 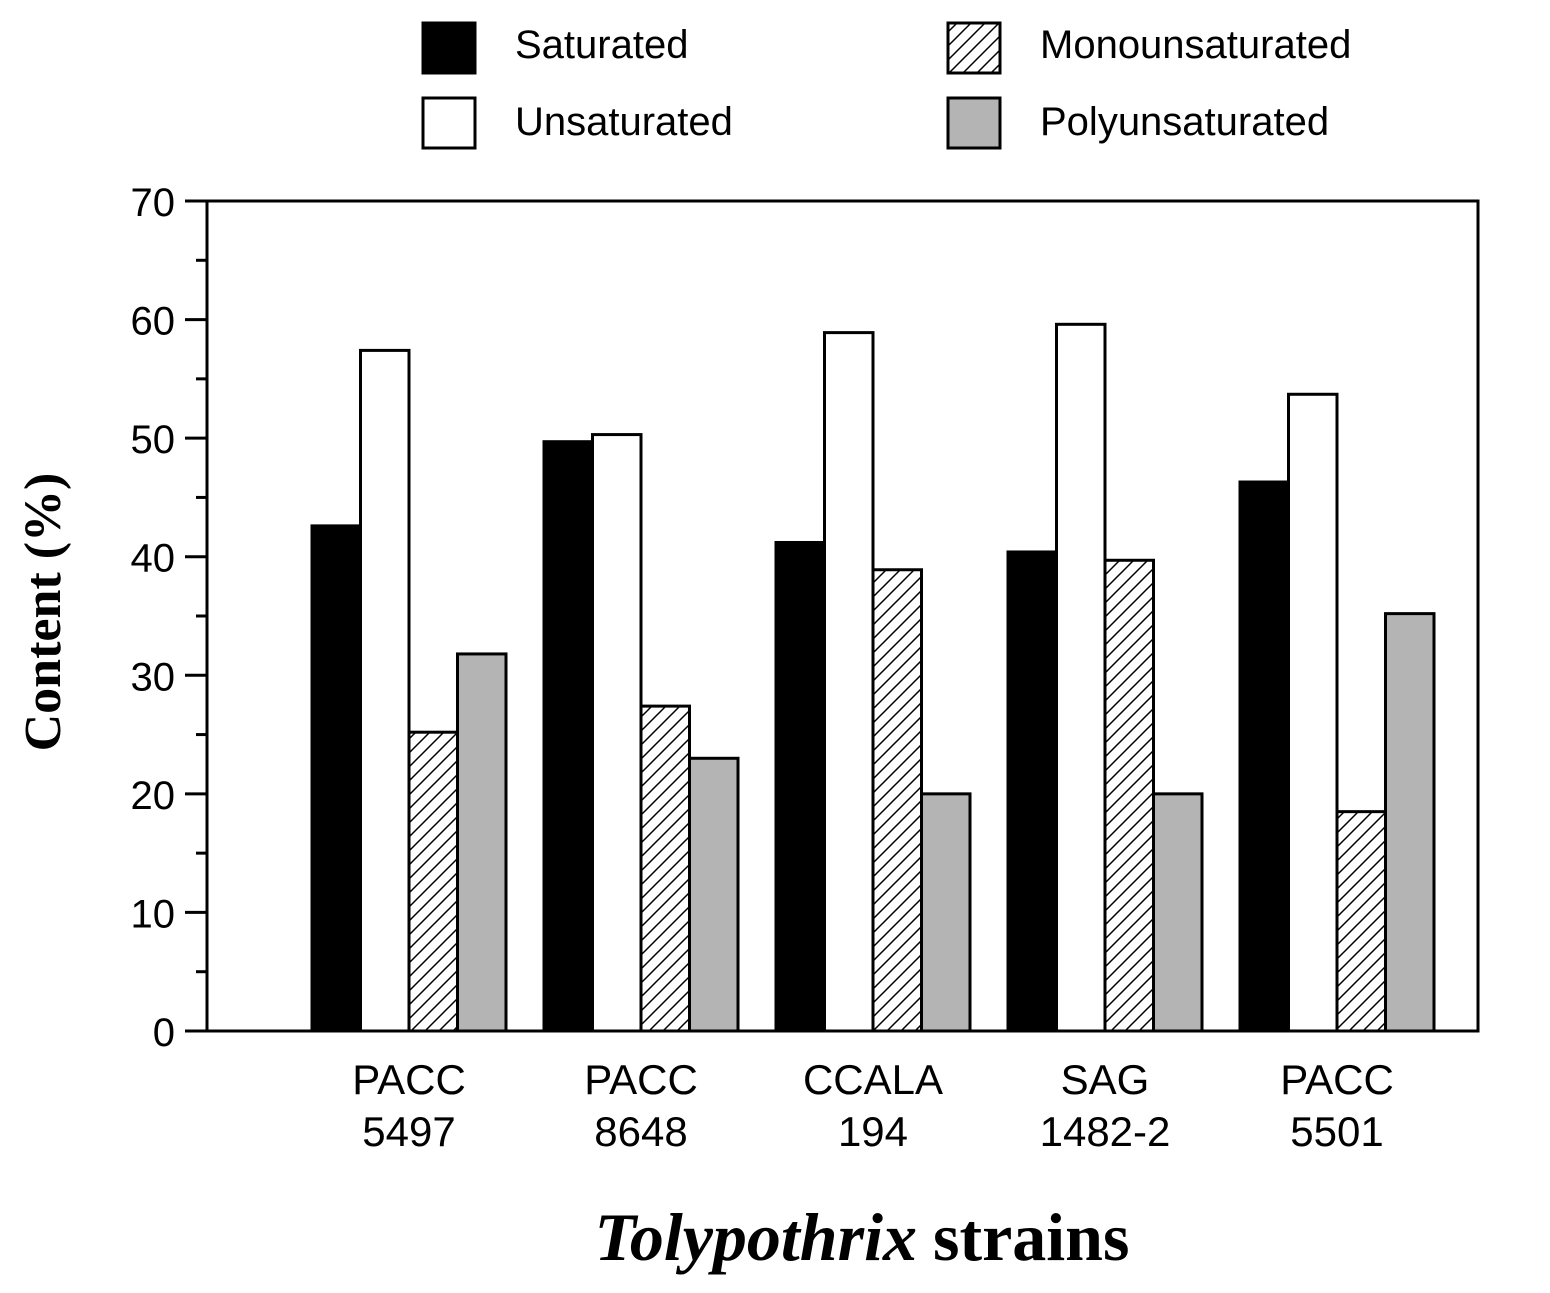 I want to click on y-tick-label: 60, so click(x=153, y=322).